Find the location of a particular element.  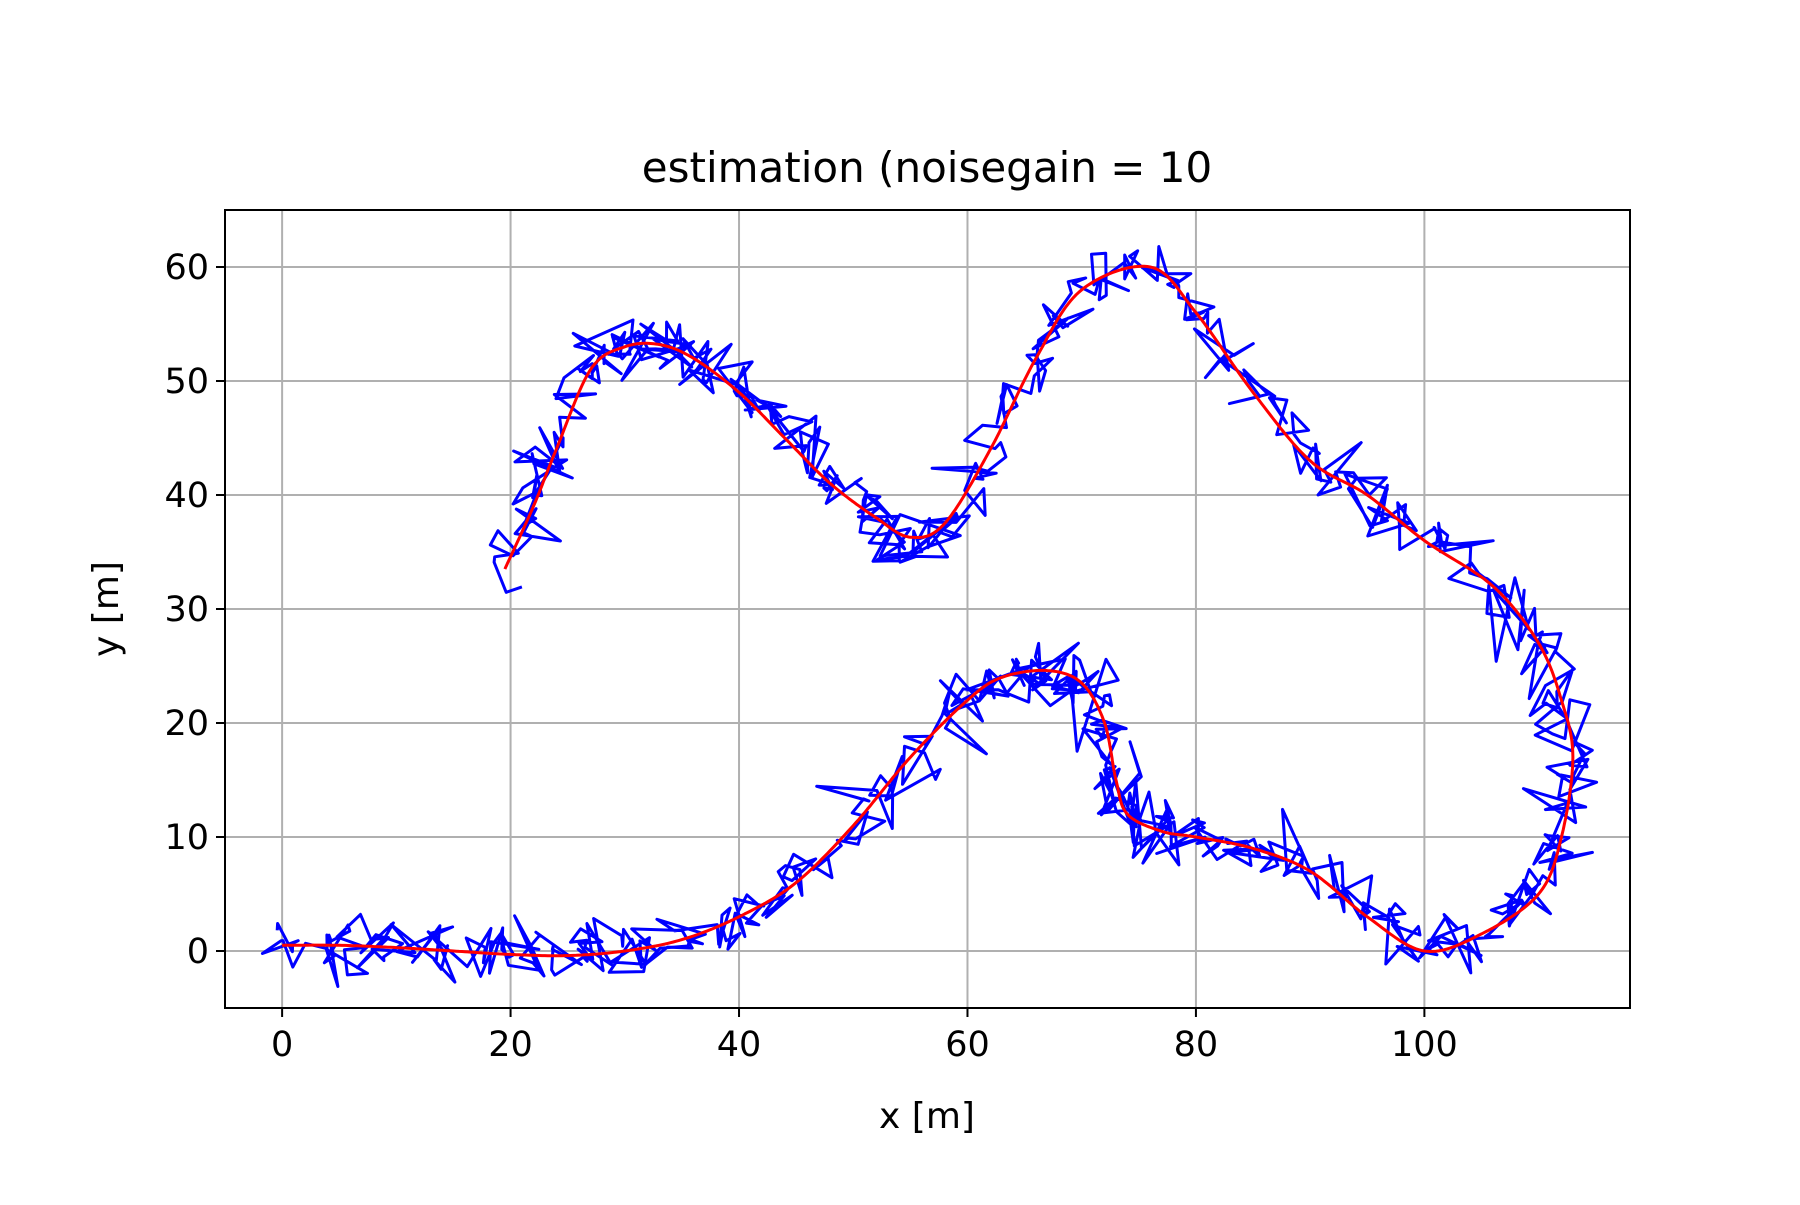

x-tick-label: 40 is located at coordinates (739, 1045).